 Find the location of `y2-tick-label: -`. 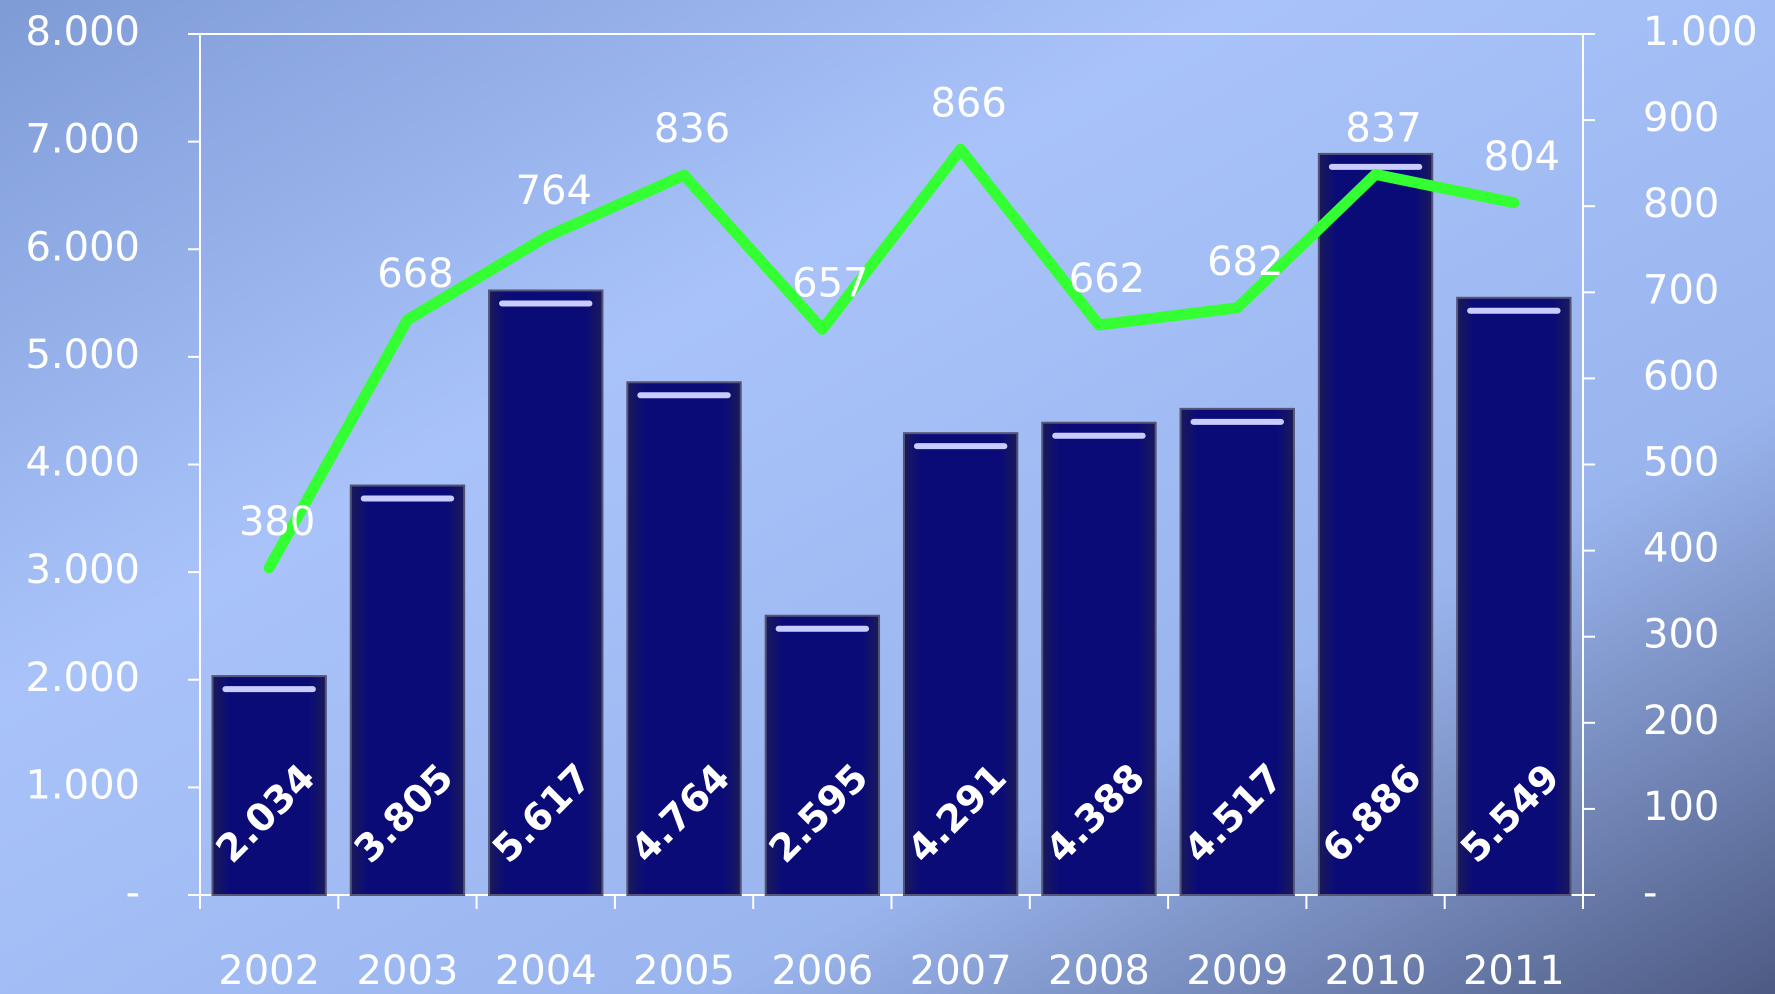

y2-tick-label: - is located at coordinates (1650, 893).